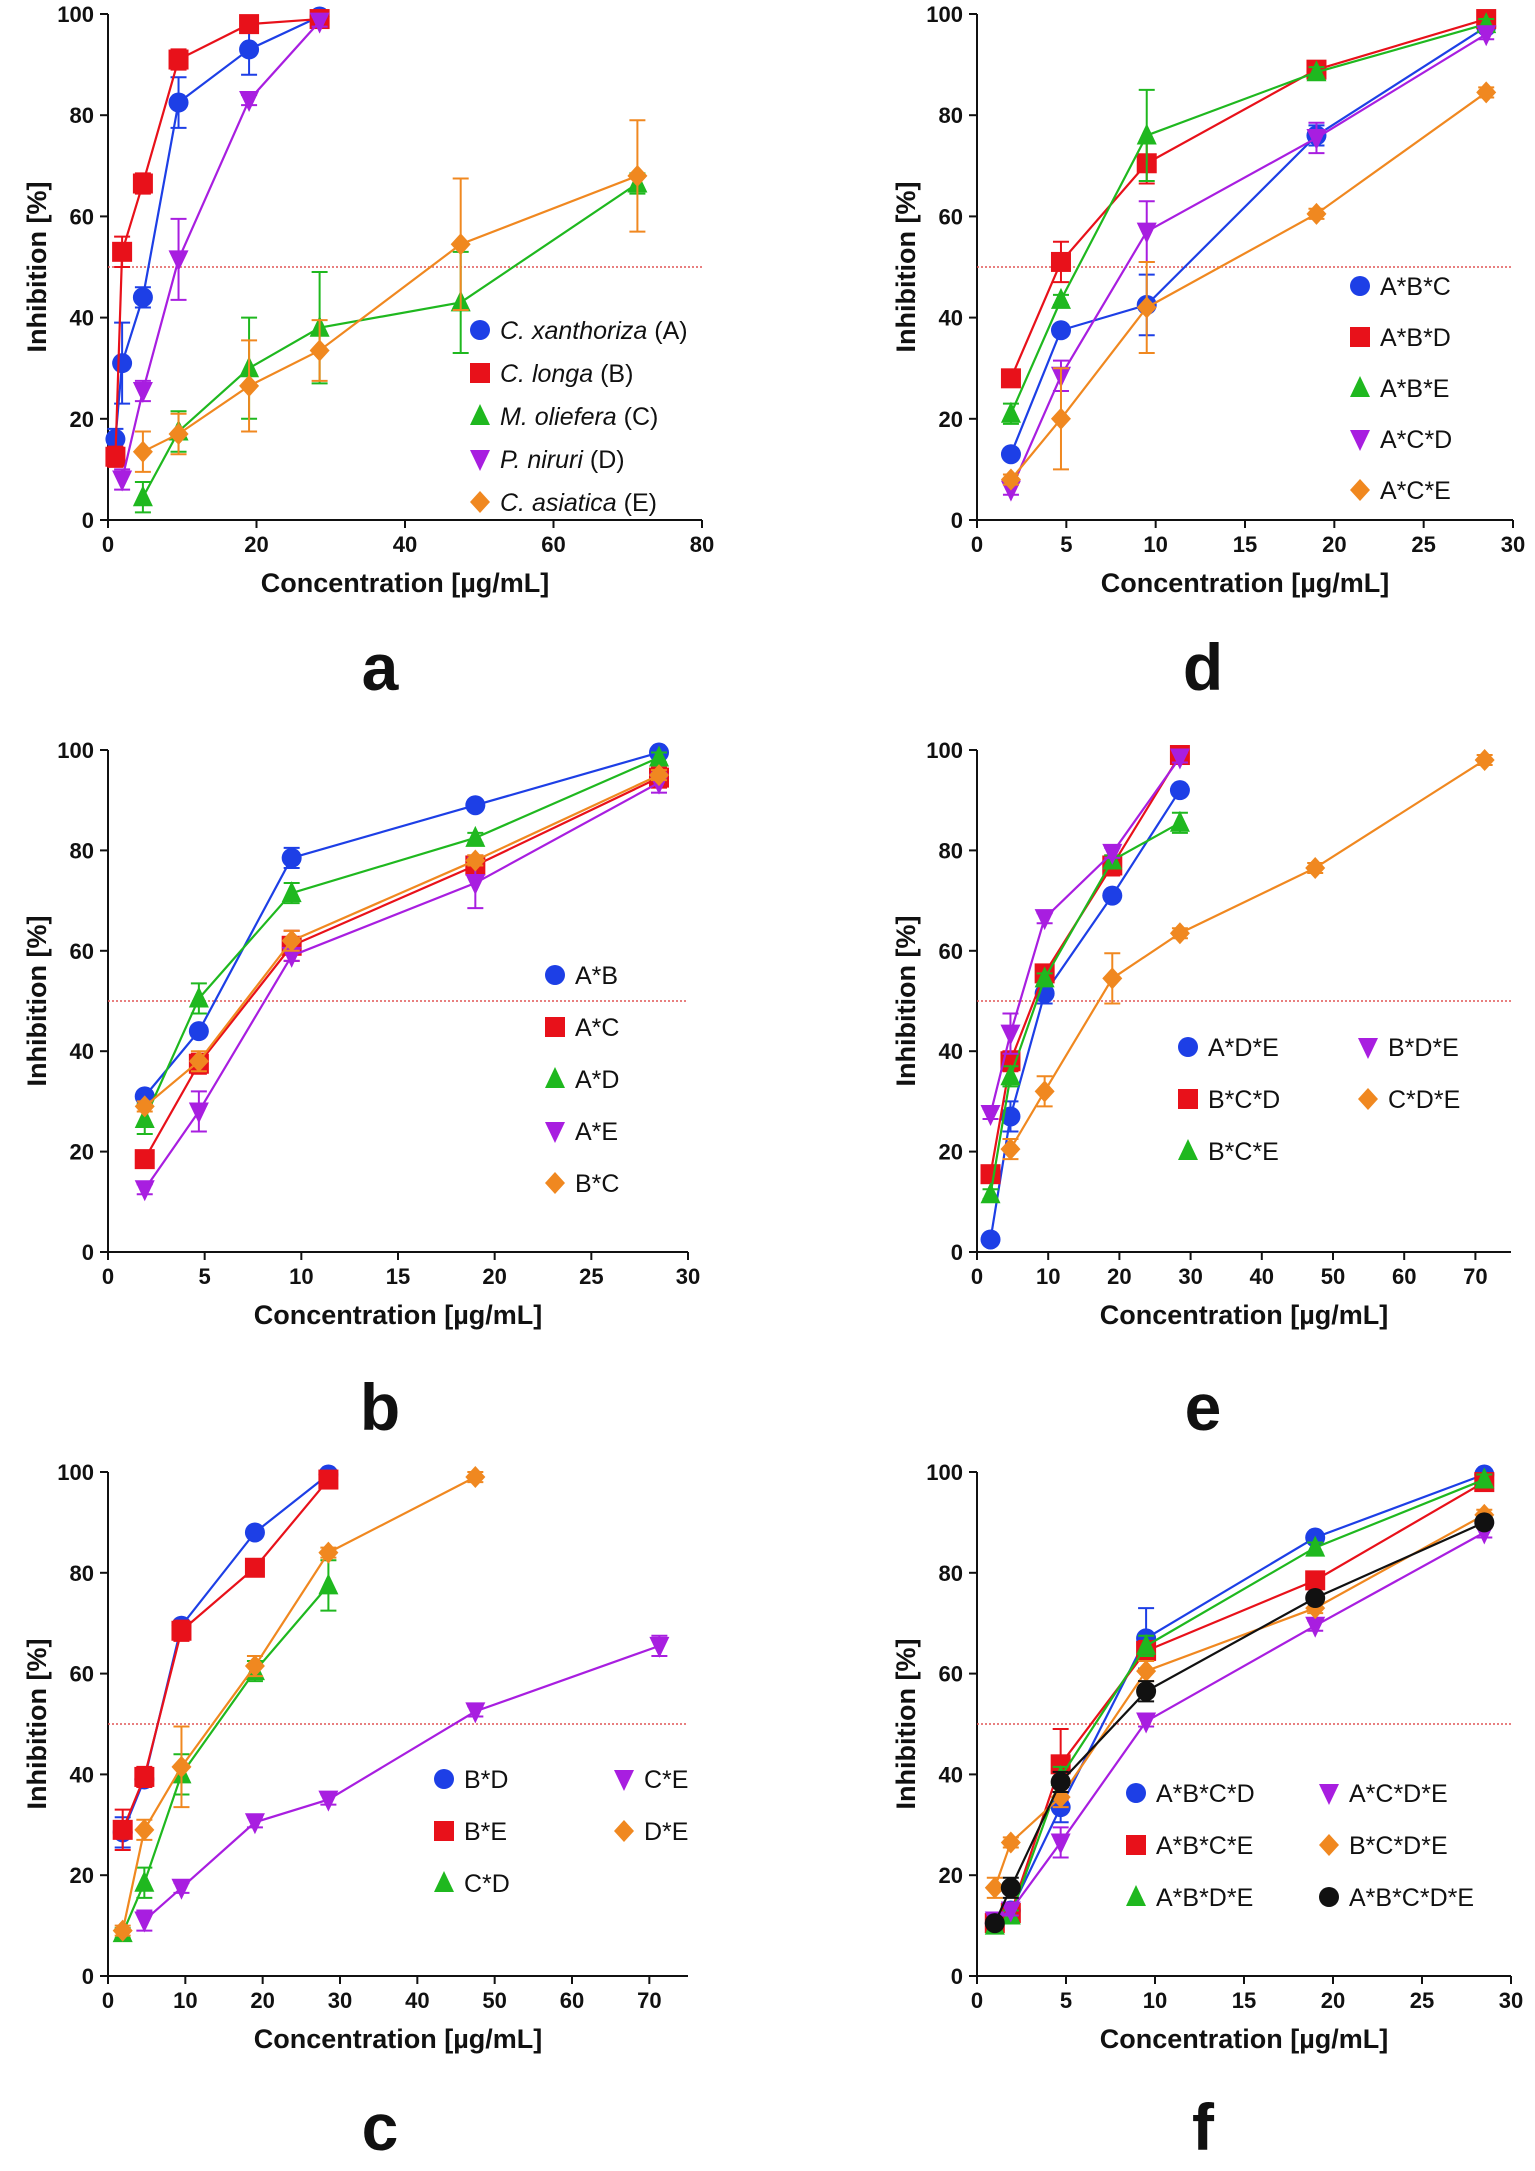  What do you see at coordinates (254, 1666) in the screenshot?
I see `panel-c-series-de-point` at bounding box center [254, 1666].